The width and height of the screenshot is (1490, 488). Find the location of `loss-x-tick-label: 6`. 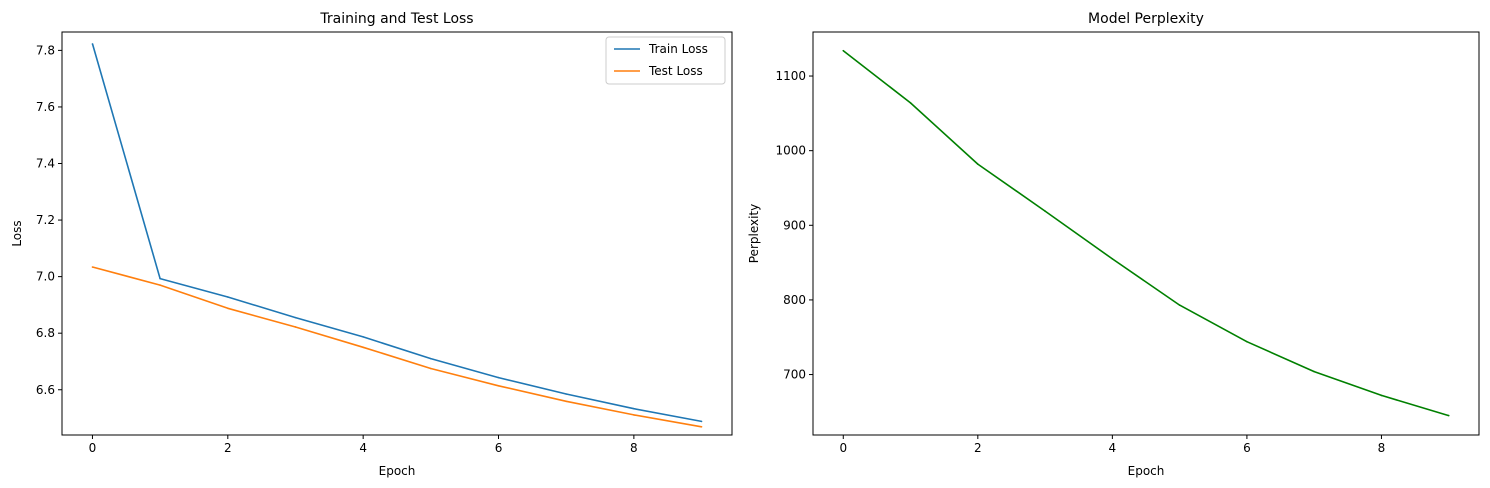

loss-x-tick-label: 6 is located at coordinates (499, 448).